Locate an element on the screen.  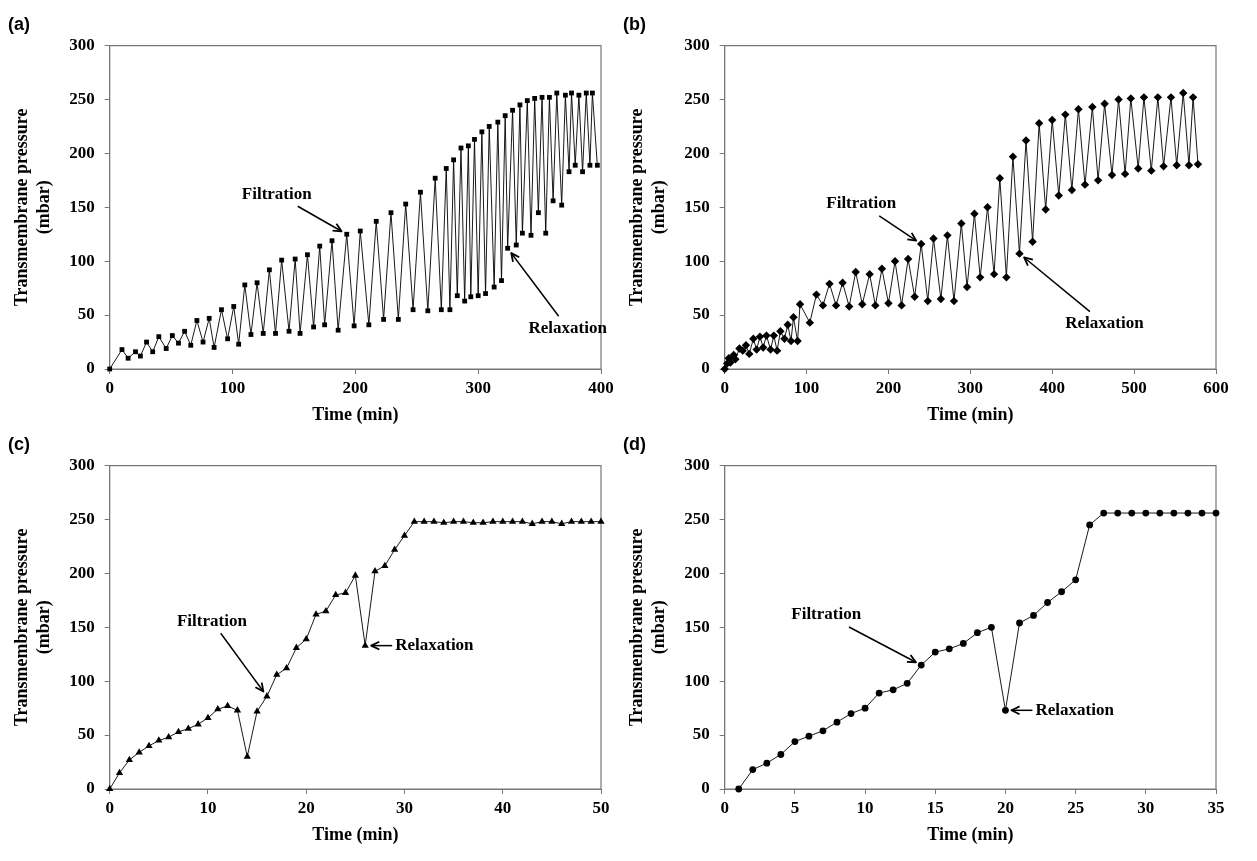
chart-title: (a) is located at coordinates (19, 23).